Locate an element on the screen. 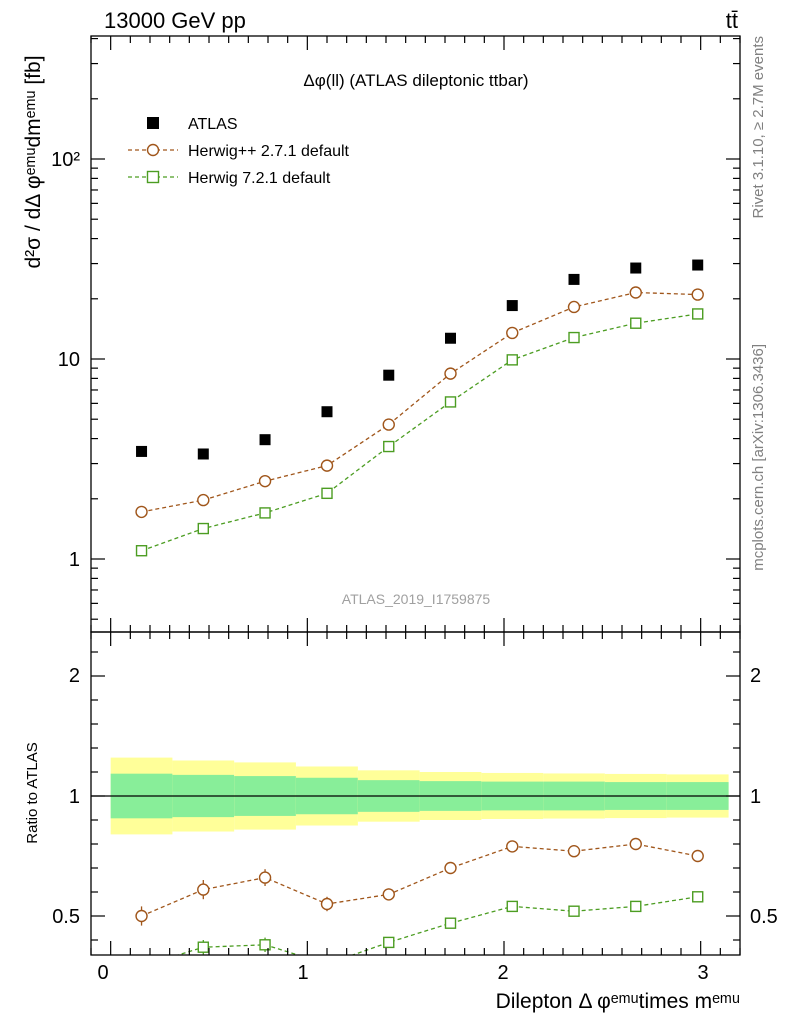 Image resolution: width=786 pixels, height=1024 pixels. main-y-tick-labels: 1 10 10² is located at coordinates (65, 360).